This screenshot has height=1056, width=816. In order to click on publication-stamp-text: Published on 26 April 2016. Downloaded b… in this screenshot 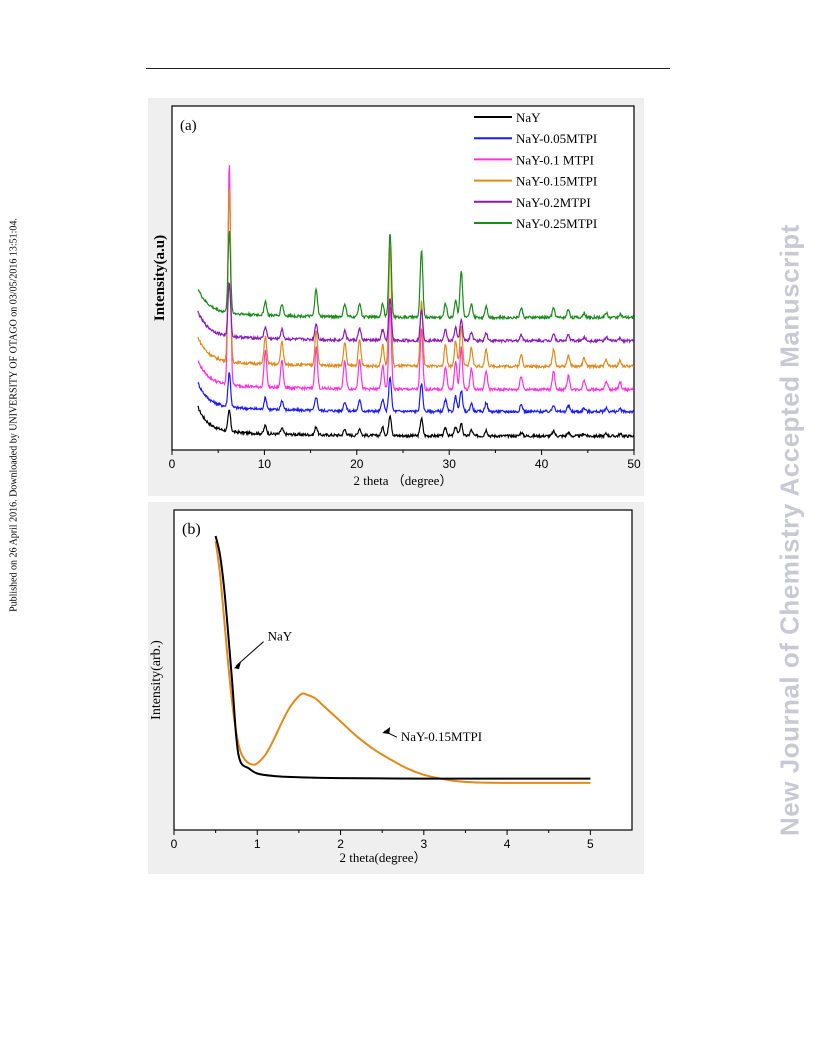, I will do `click(14, 415)`.